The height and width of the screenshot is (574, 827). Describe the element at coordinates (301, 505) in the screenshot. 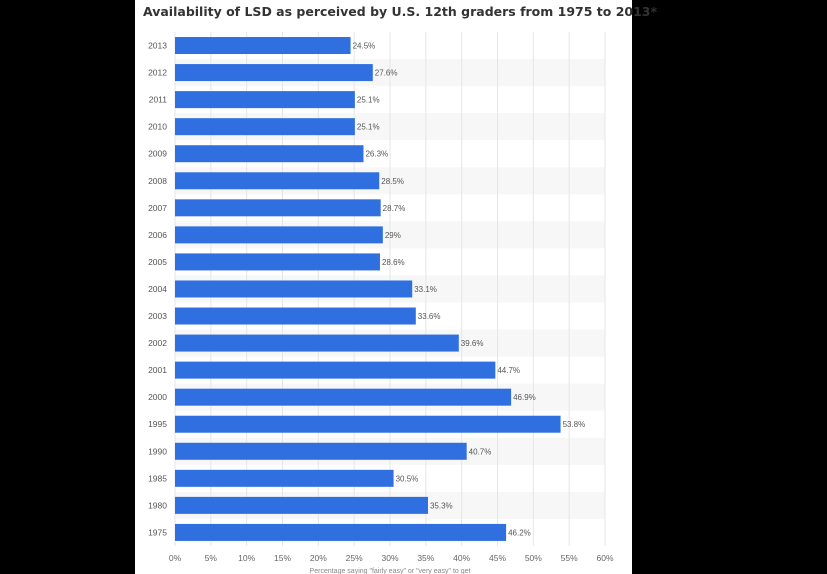

I see `bar-1980` at that location.